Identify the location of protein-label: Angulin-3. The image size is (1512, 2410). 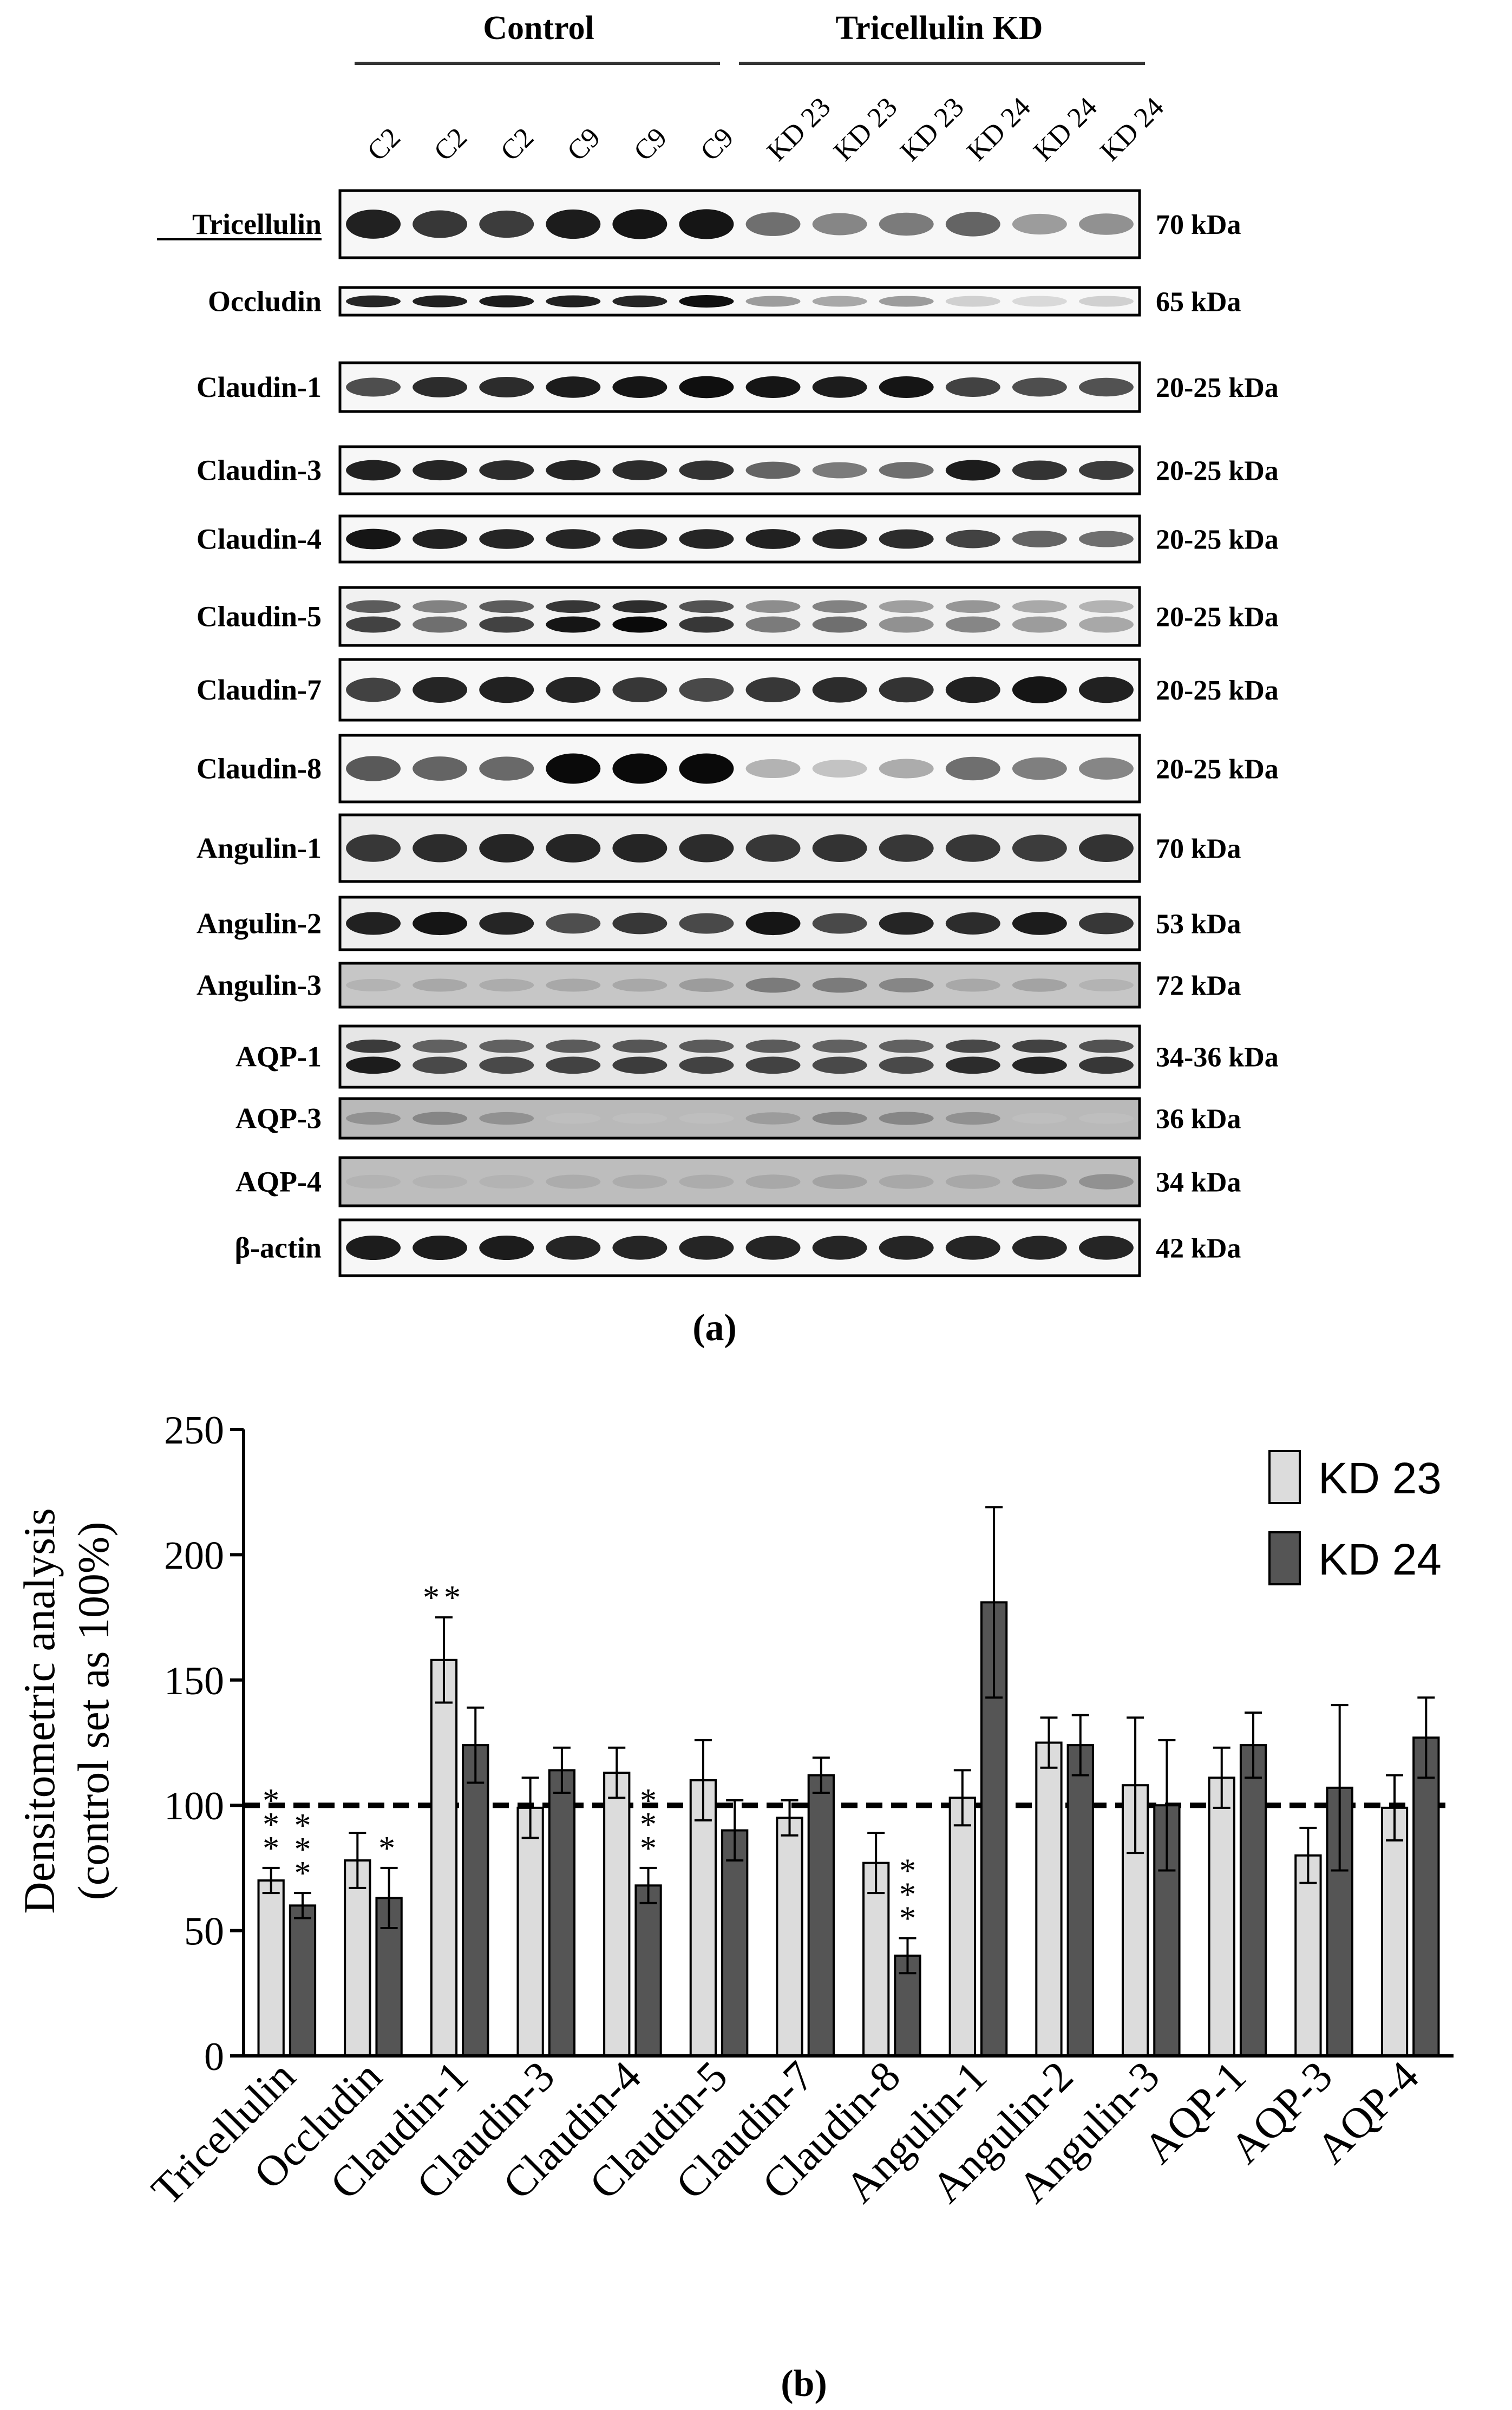
(259, 985).